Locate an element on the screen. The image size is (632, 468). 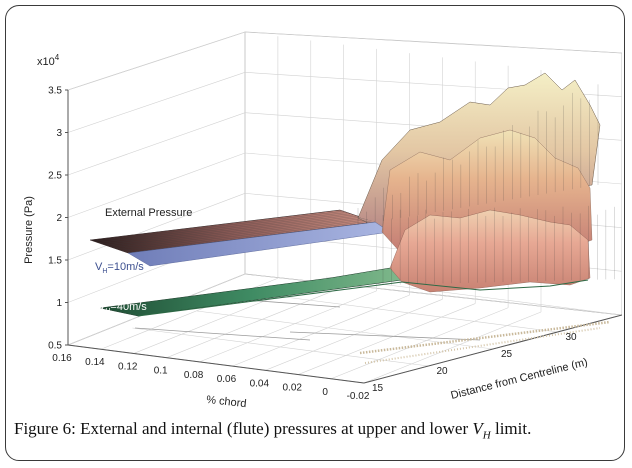
x-tick-label: 0.1 is located at coordinates (161, 371).